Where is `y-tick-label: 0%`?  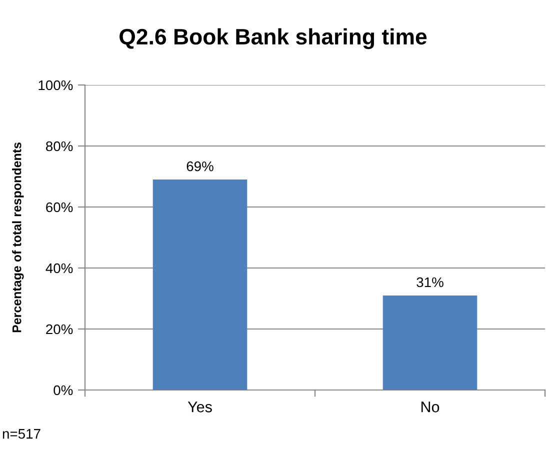 y-tick-label: 0% is located at coordinates (63, 390).